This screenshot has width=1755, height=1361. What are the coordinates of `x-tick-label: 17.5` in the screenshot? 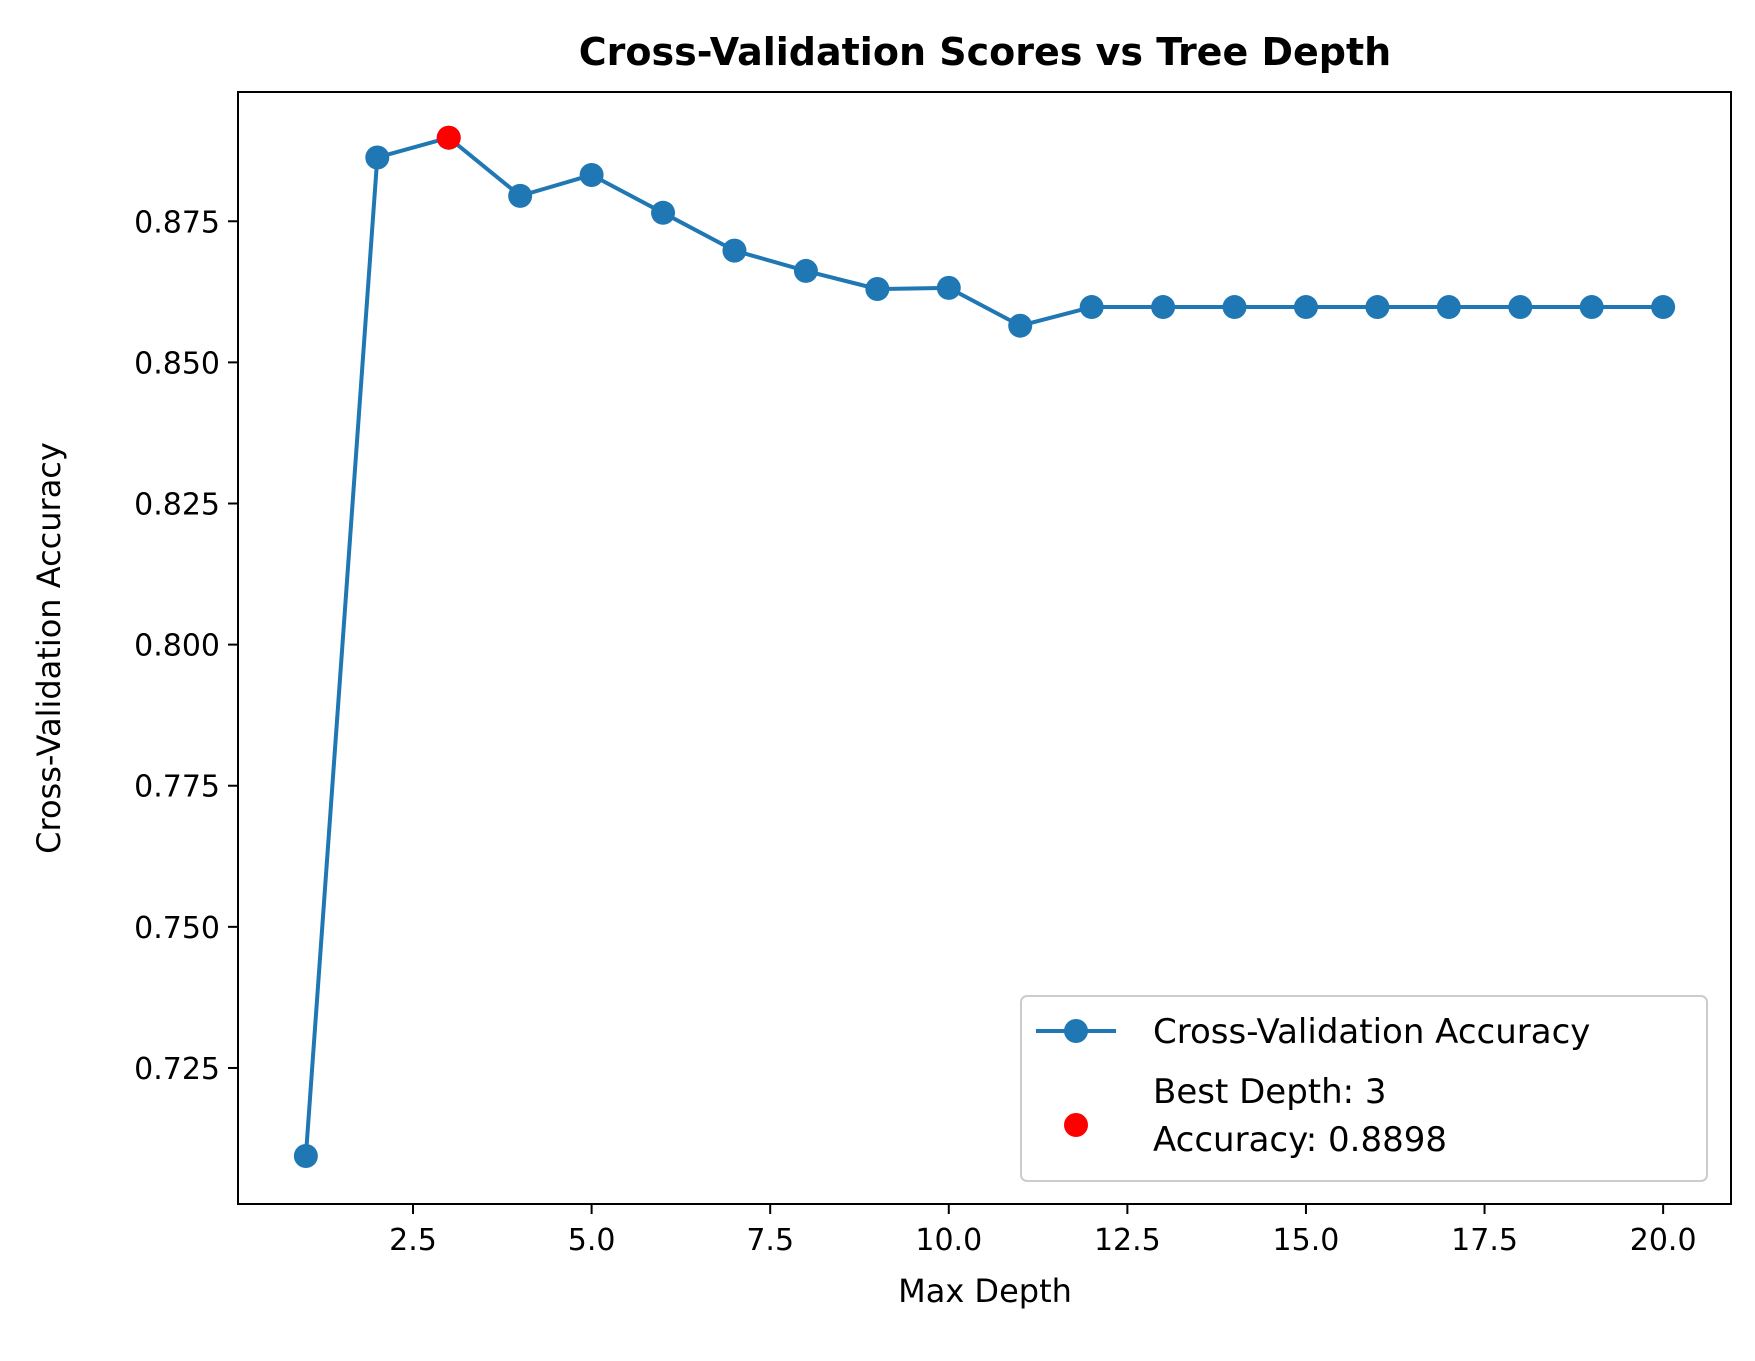 It's located at (1484, 1240).